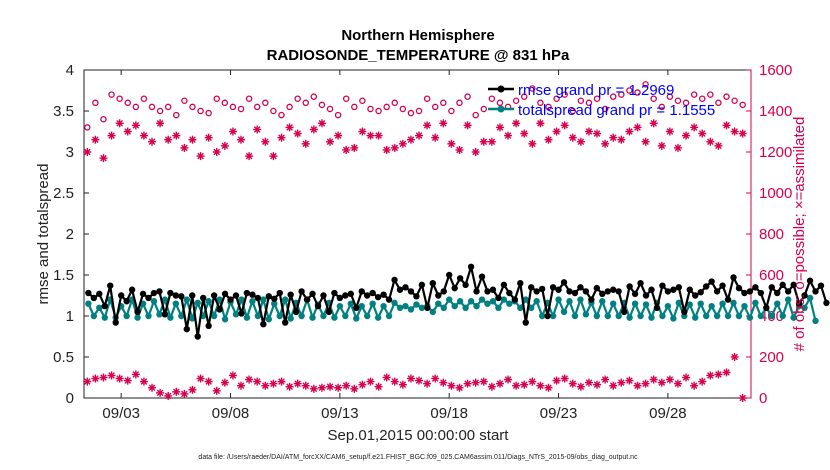 The width and height of the screenshot is (830, 470). I want to click on x-tick-label: 09/28, so click(668, 413).